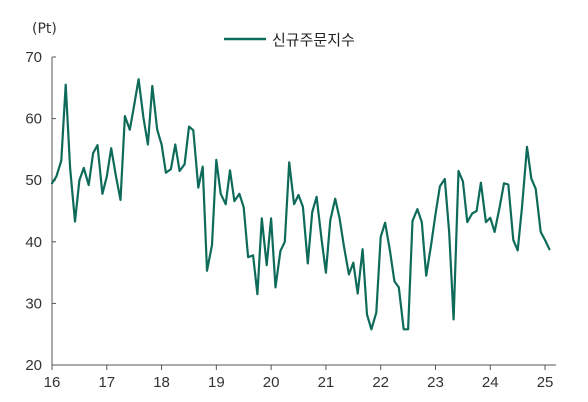  What do you see at coordinates (33, 242) in the screenshot?
I see `y-tick-label: 40` at bounding box center [33, 242].